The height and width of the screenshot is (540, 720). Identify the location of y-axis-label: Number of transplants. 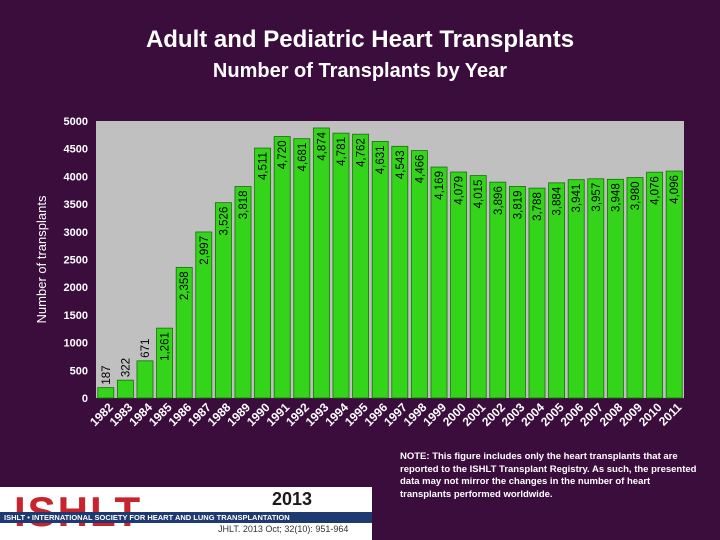
(41, 259).